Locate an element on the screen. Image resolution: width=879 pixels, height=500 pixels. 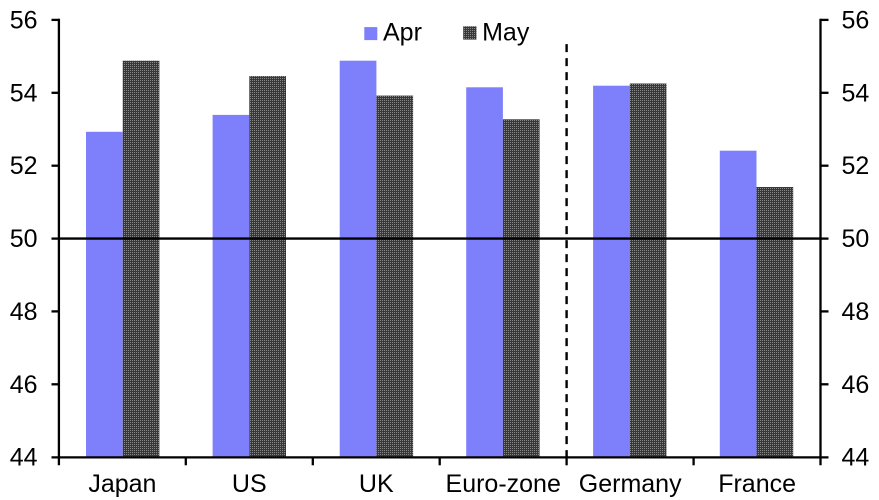
svg-text: Euro-zone is located at coordinates (503, 484).